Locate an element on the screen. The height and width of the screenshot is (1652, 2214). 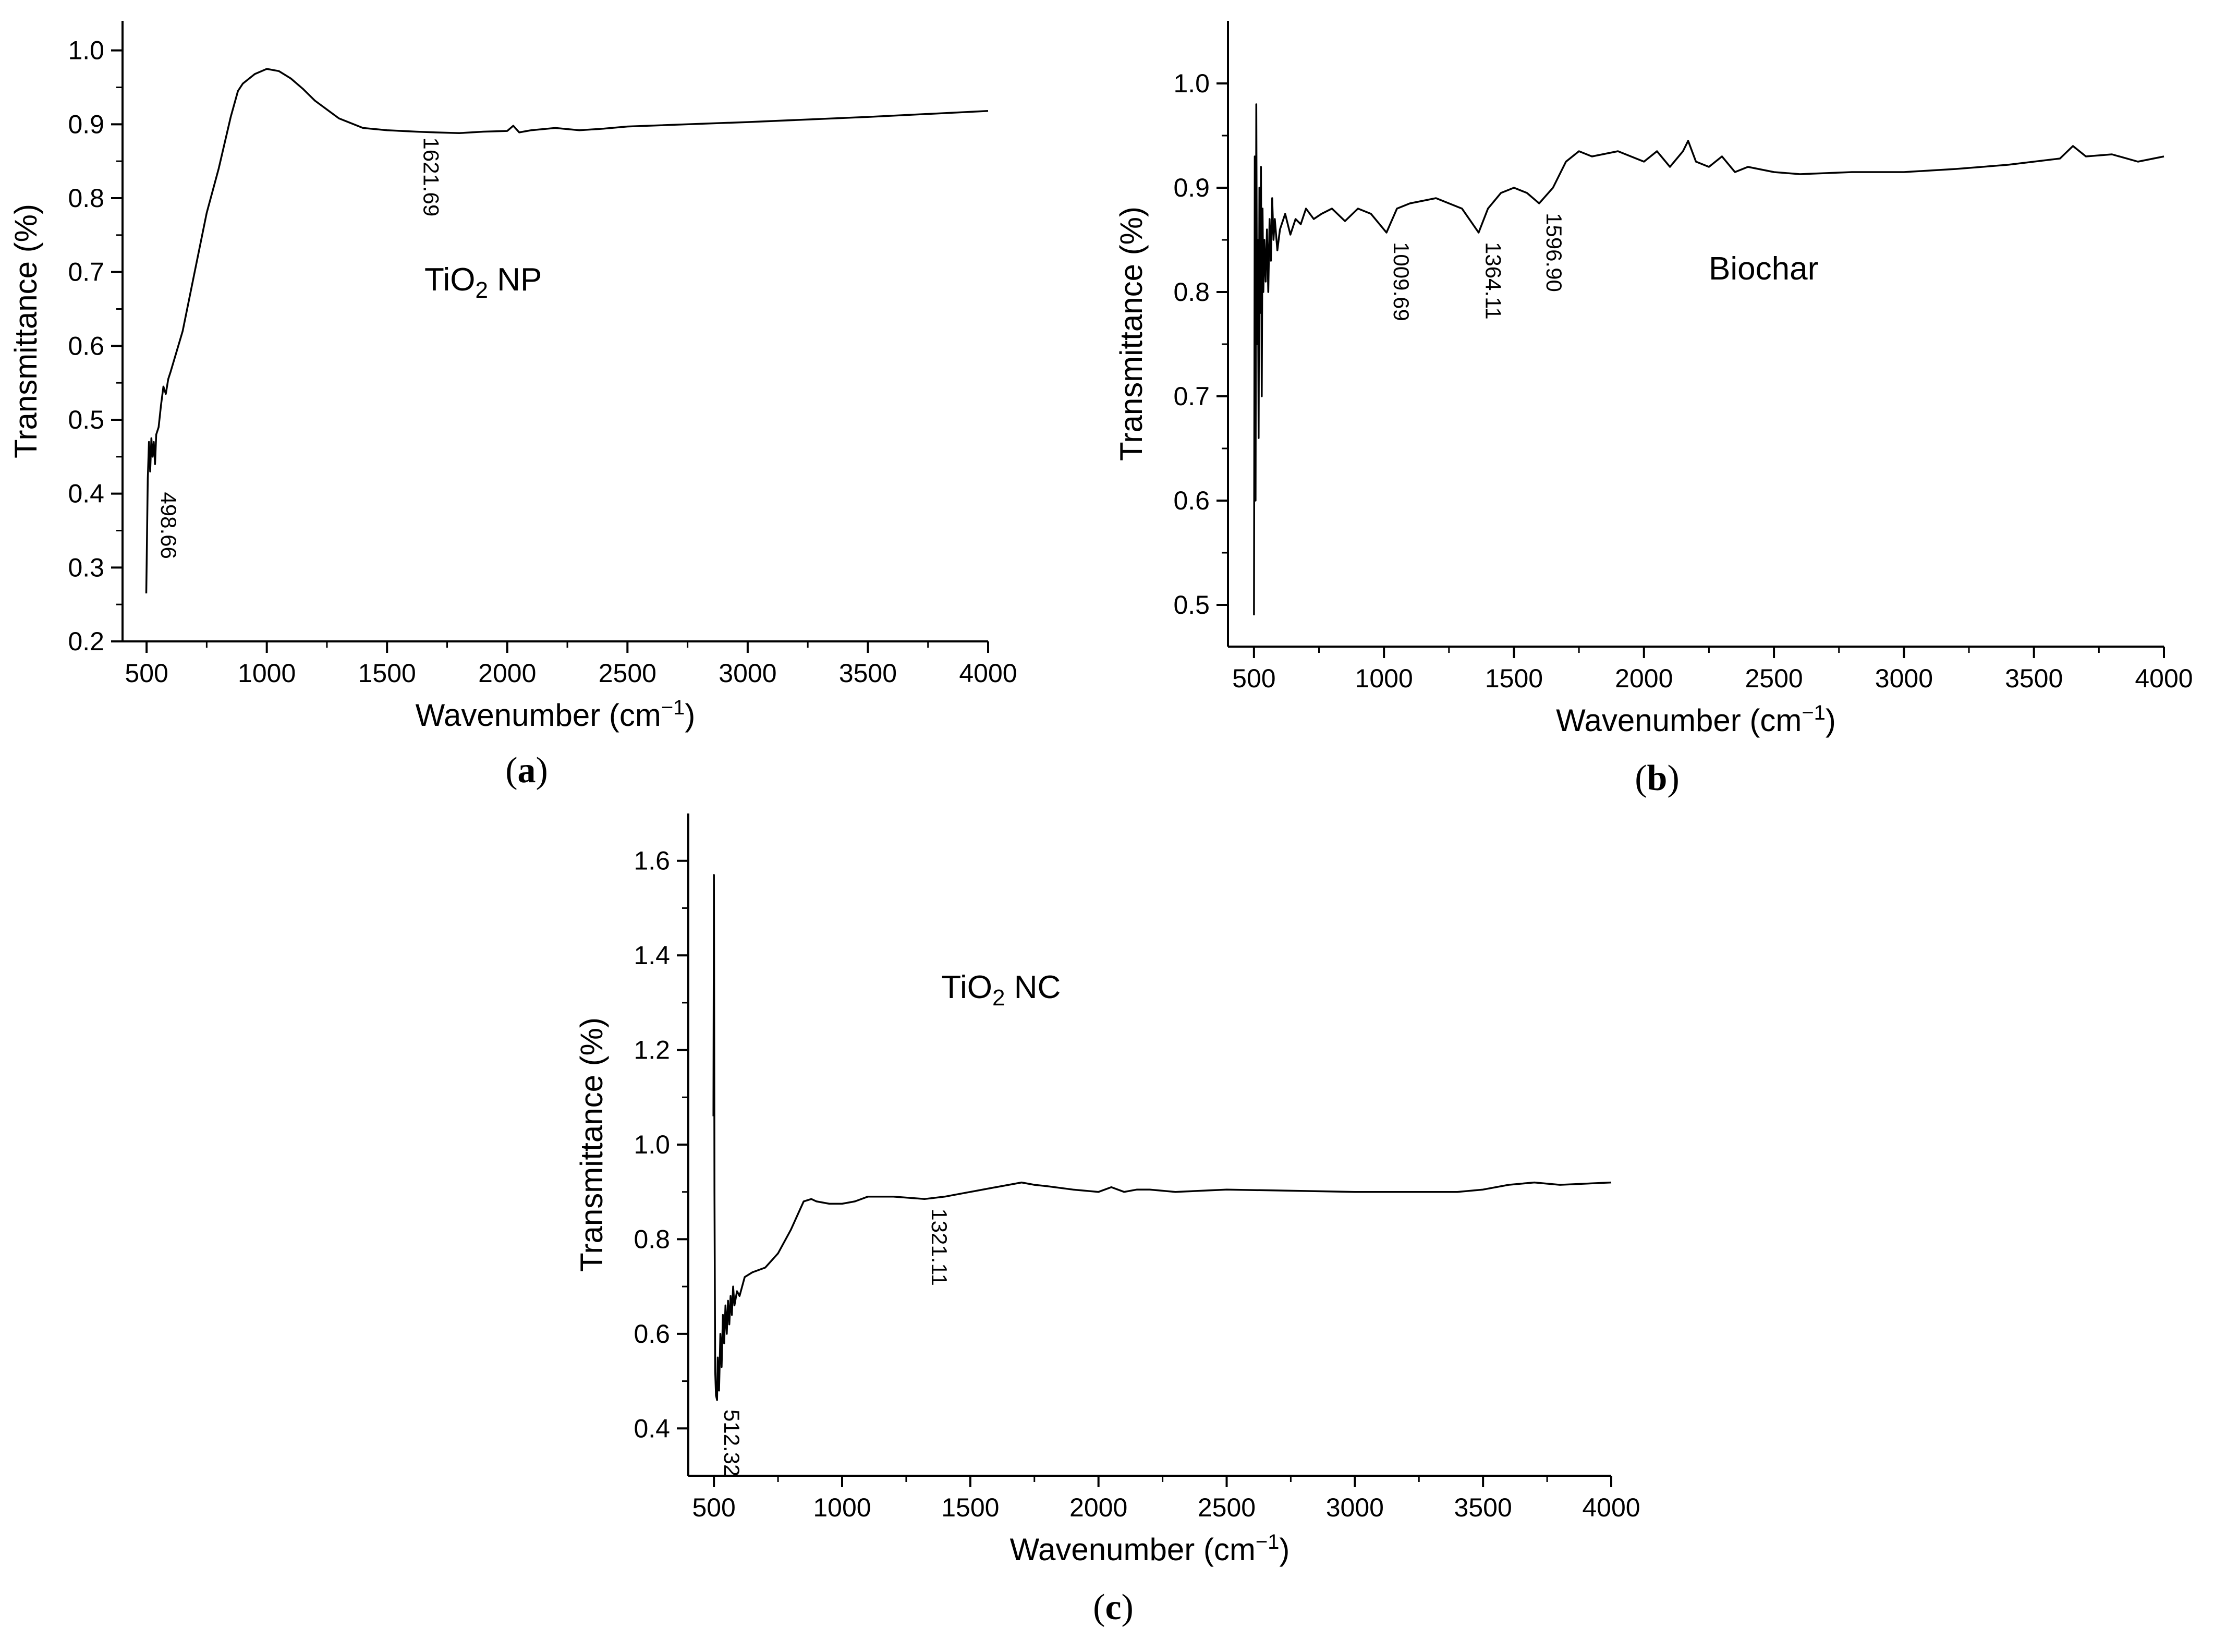
panel-b-x-tick-label-1000: 1000 is located at coordinates (1384, 678).